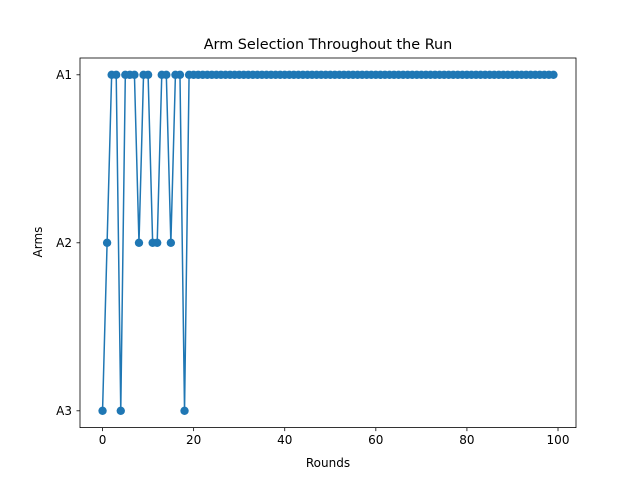  What do you see at coordinates (193, 440) in the screenshot?
I see `x-tick-label: 20` at bounding box center [193, 440].